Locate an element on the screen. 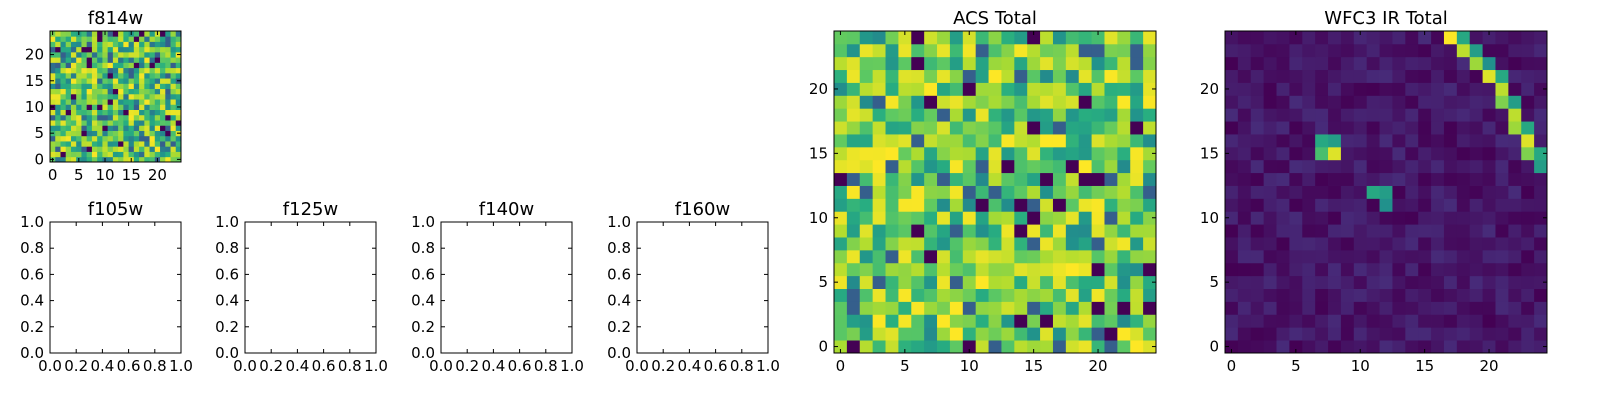  x-tick-label: 0 is located at coordinates (841, 366).